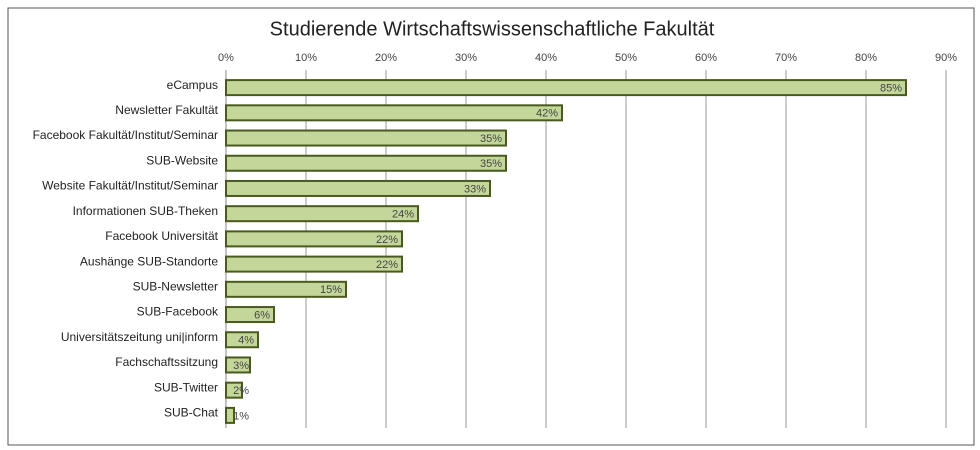 The image size is (980, 450). Describe the element at coordinates (466, 58) in the screenshot. I see `x-tick-label: 30%` at that location.